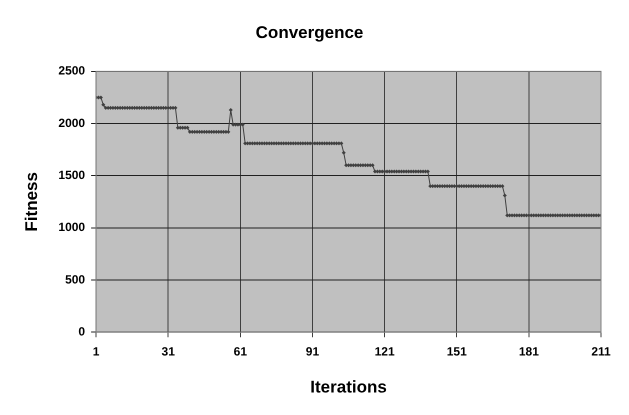 The image size is (629, 415). I want to click on x-tick-label: 181, so click(529, 351).